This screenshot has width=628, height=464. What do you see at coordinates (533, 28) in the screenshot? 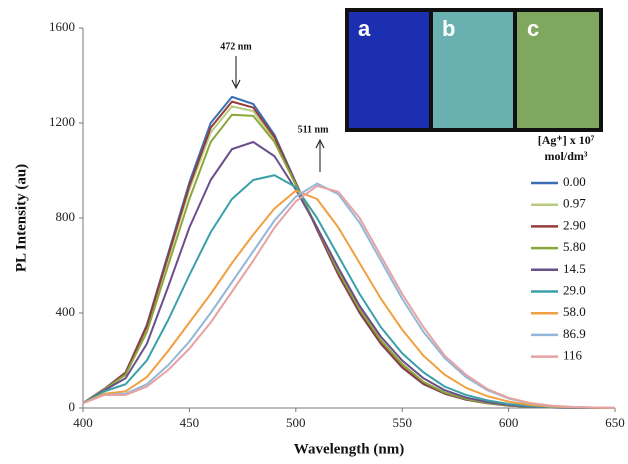
I see `inset-label: c` at bounding box center [533, 28].